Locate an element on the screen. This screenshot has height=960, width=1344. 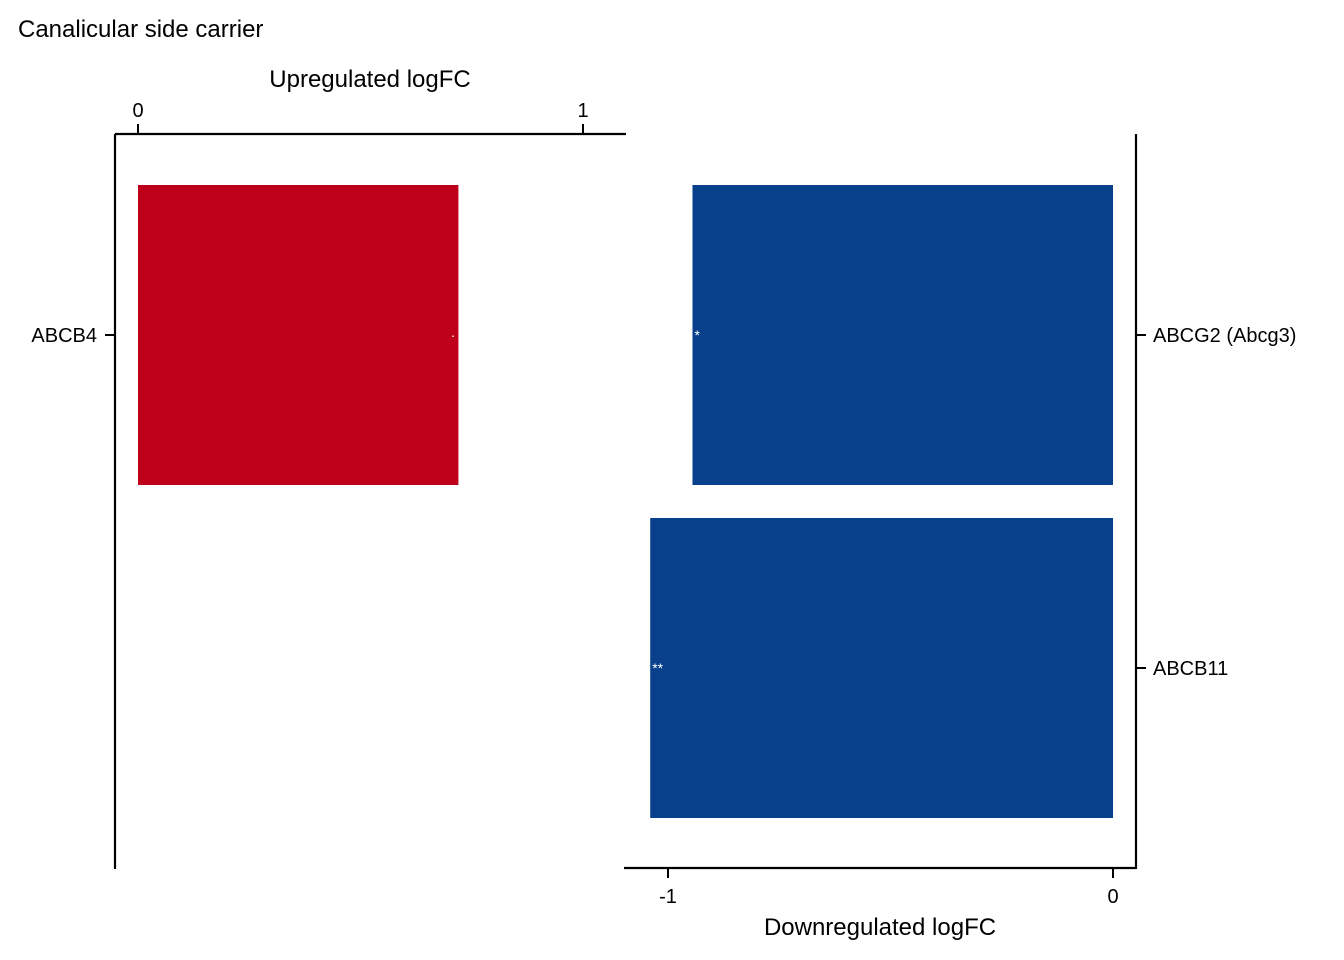
downregulated-significance-label: ** is located at coordinates (657, 668).